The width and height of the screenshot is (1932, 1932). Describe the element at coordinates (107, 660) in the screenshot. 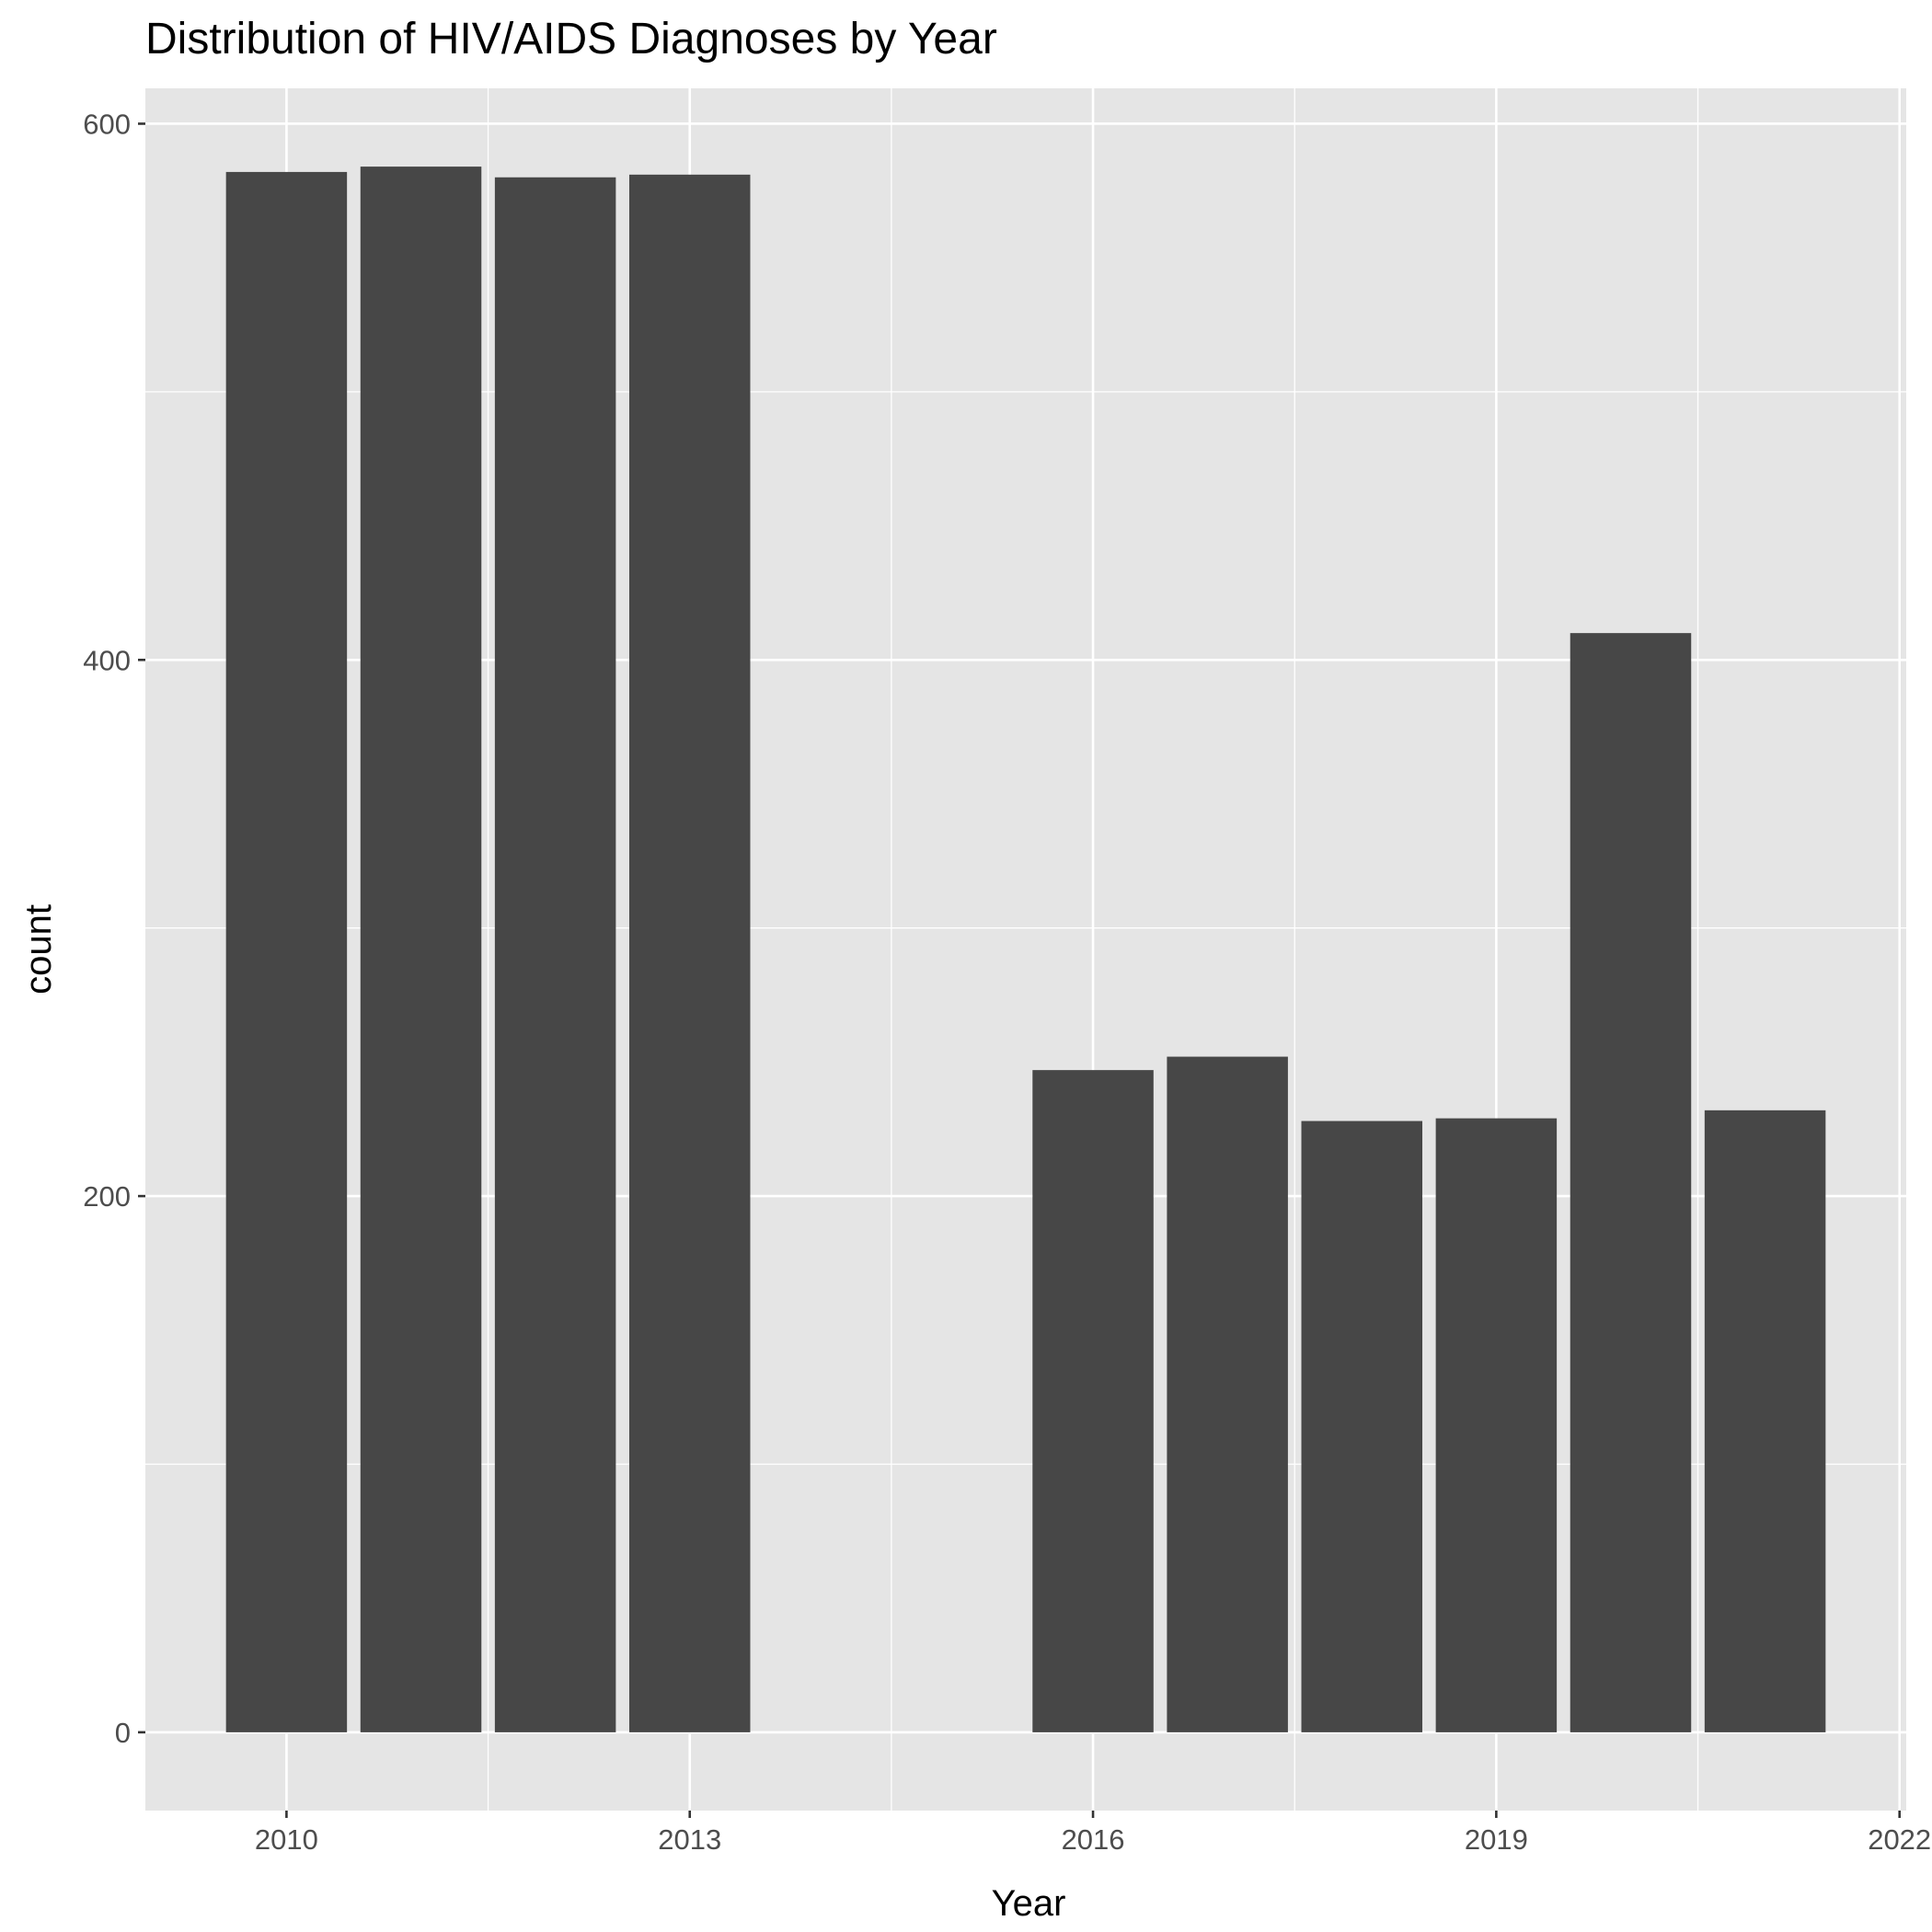

I see `y-tick-label: 400` at that location.